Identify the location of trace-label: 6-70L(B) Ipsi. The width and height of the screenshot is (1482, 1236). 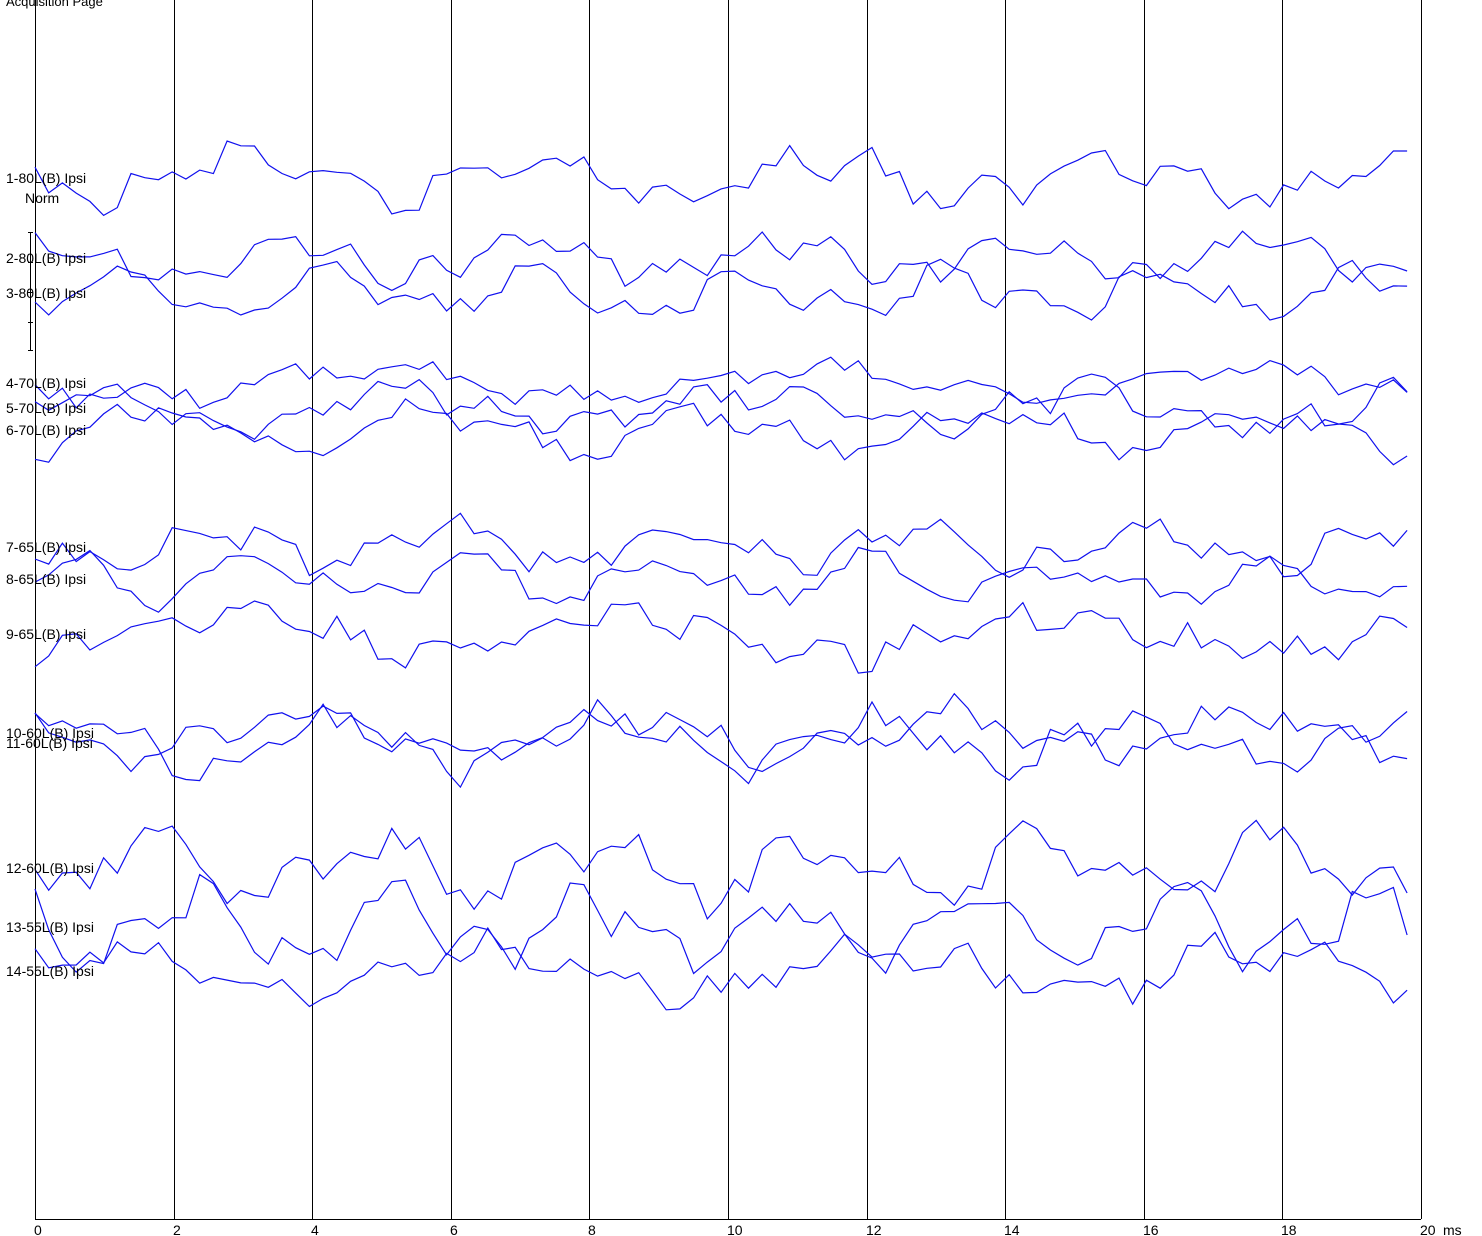
(46, 430).